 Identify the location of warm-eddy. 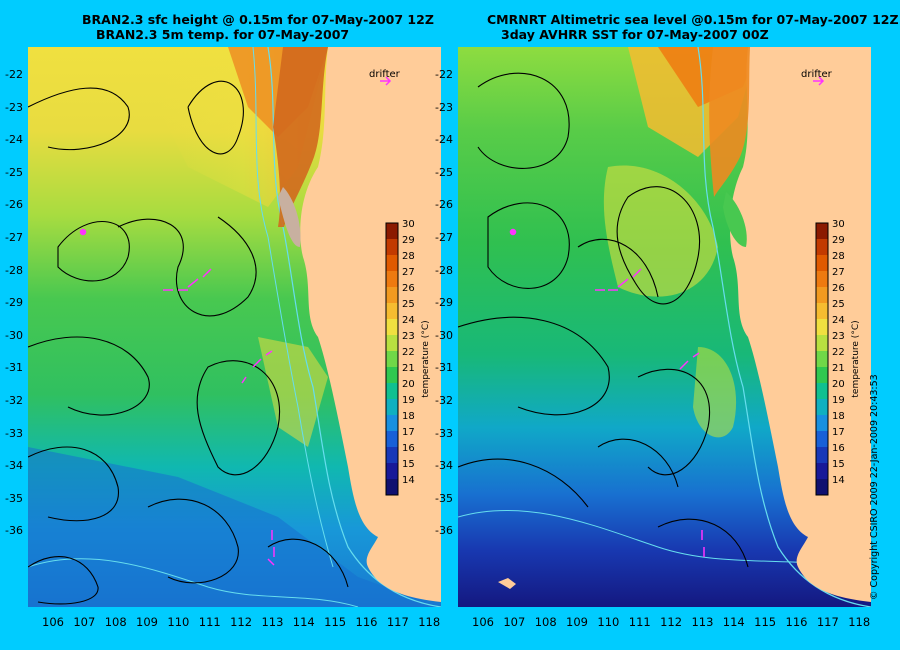
(660, 231).